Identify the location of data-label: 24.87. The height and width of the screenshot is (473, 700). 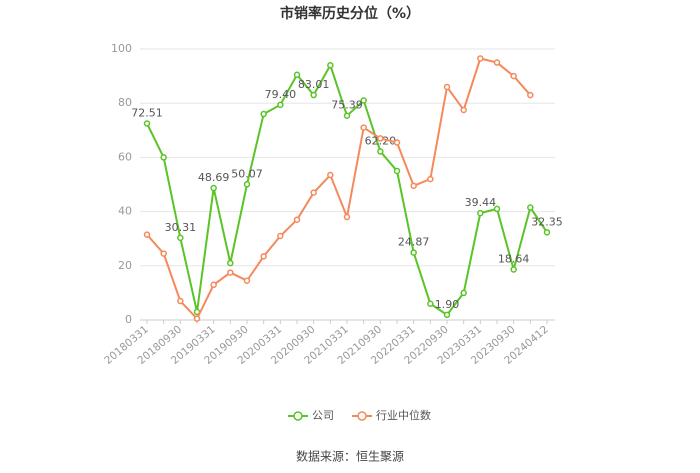
(414, 242).